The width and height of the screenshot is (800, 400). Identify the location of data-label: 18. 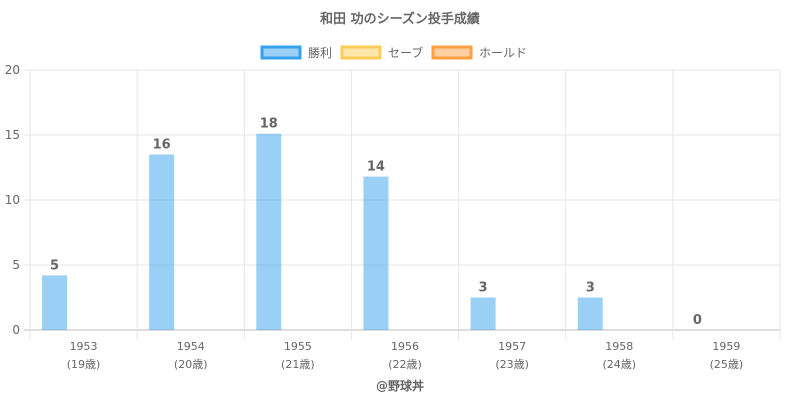
(269, 124).